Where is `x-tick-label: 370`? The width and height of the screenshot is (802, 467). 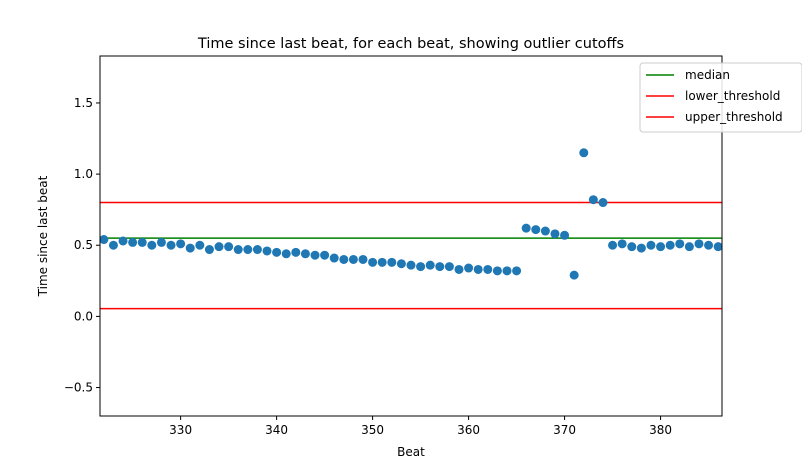 x-tick-label: 370 is located at coordinates (564, 430).